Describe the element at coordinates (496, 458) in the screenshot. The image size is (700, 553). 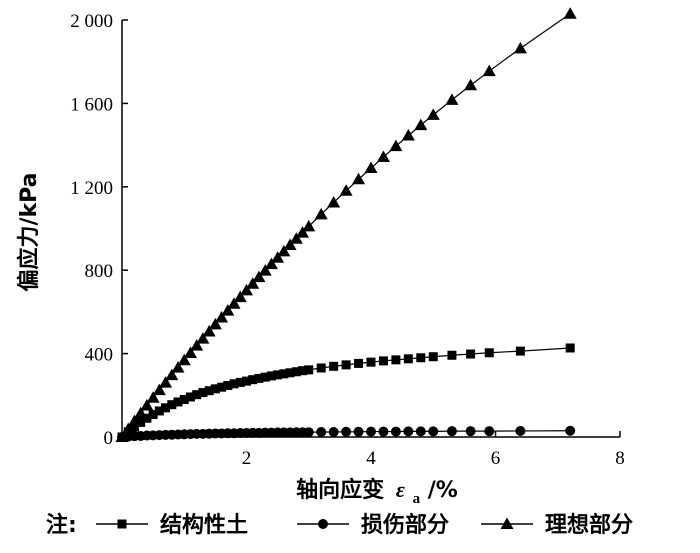
I see `x-tick-label: 6` at that location.